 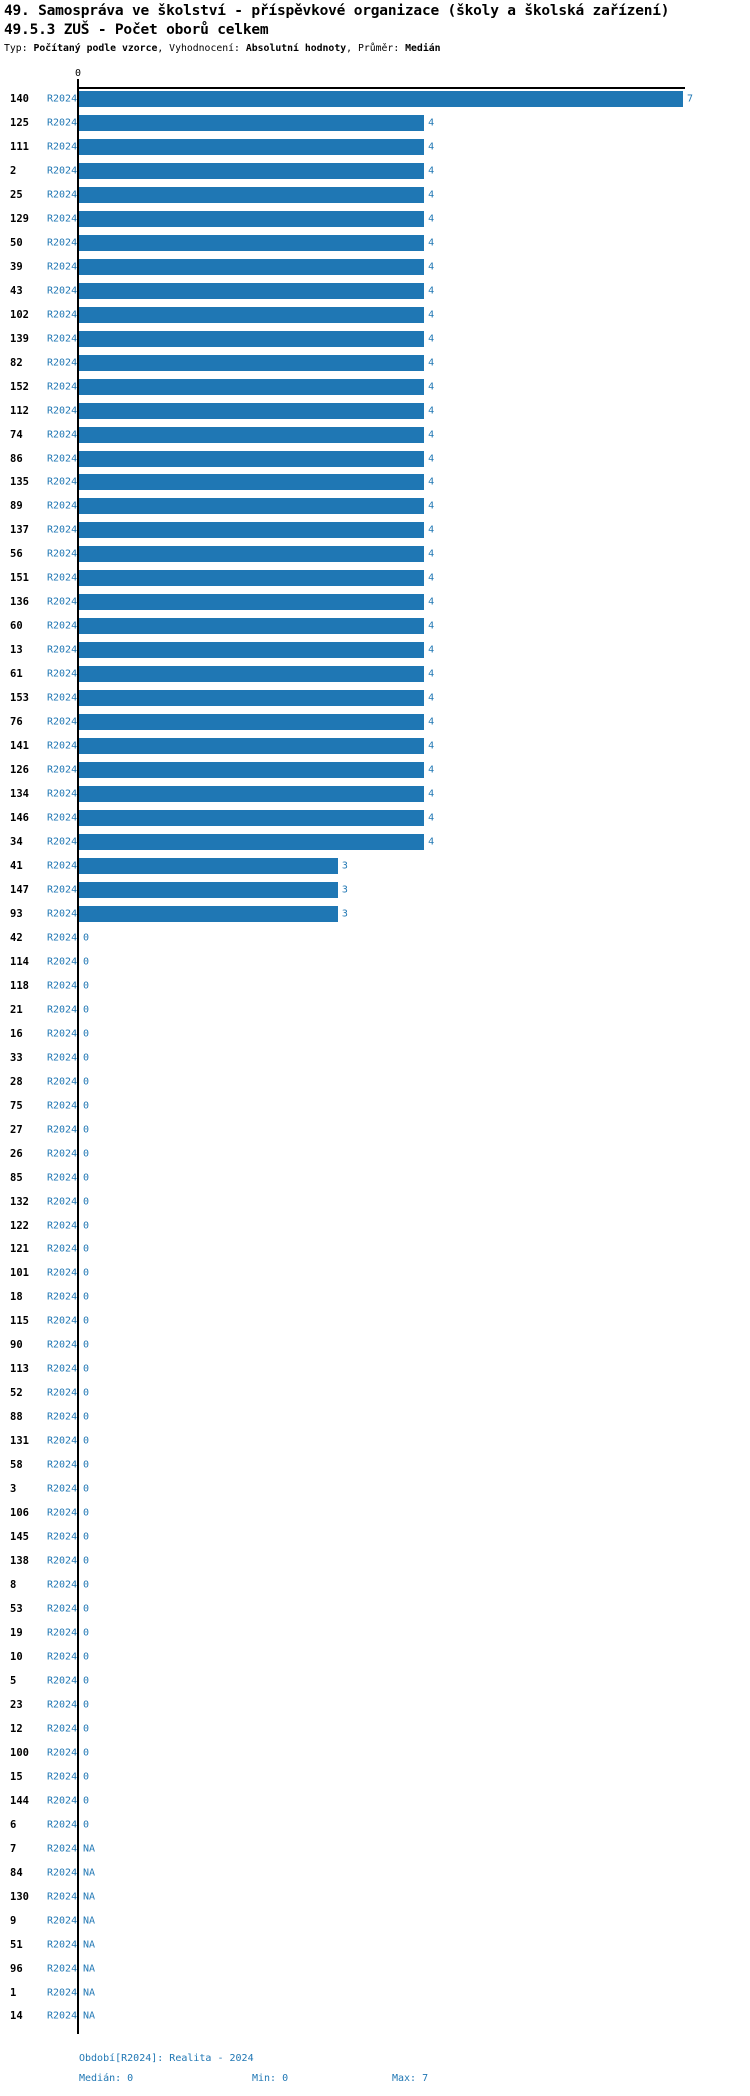 I want to click on row-category-label: 121, so click(x=19, y=1249).